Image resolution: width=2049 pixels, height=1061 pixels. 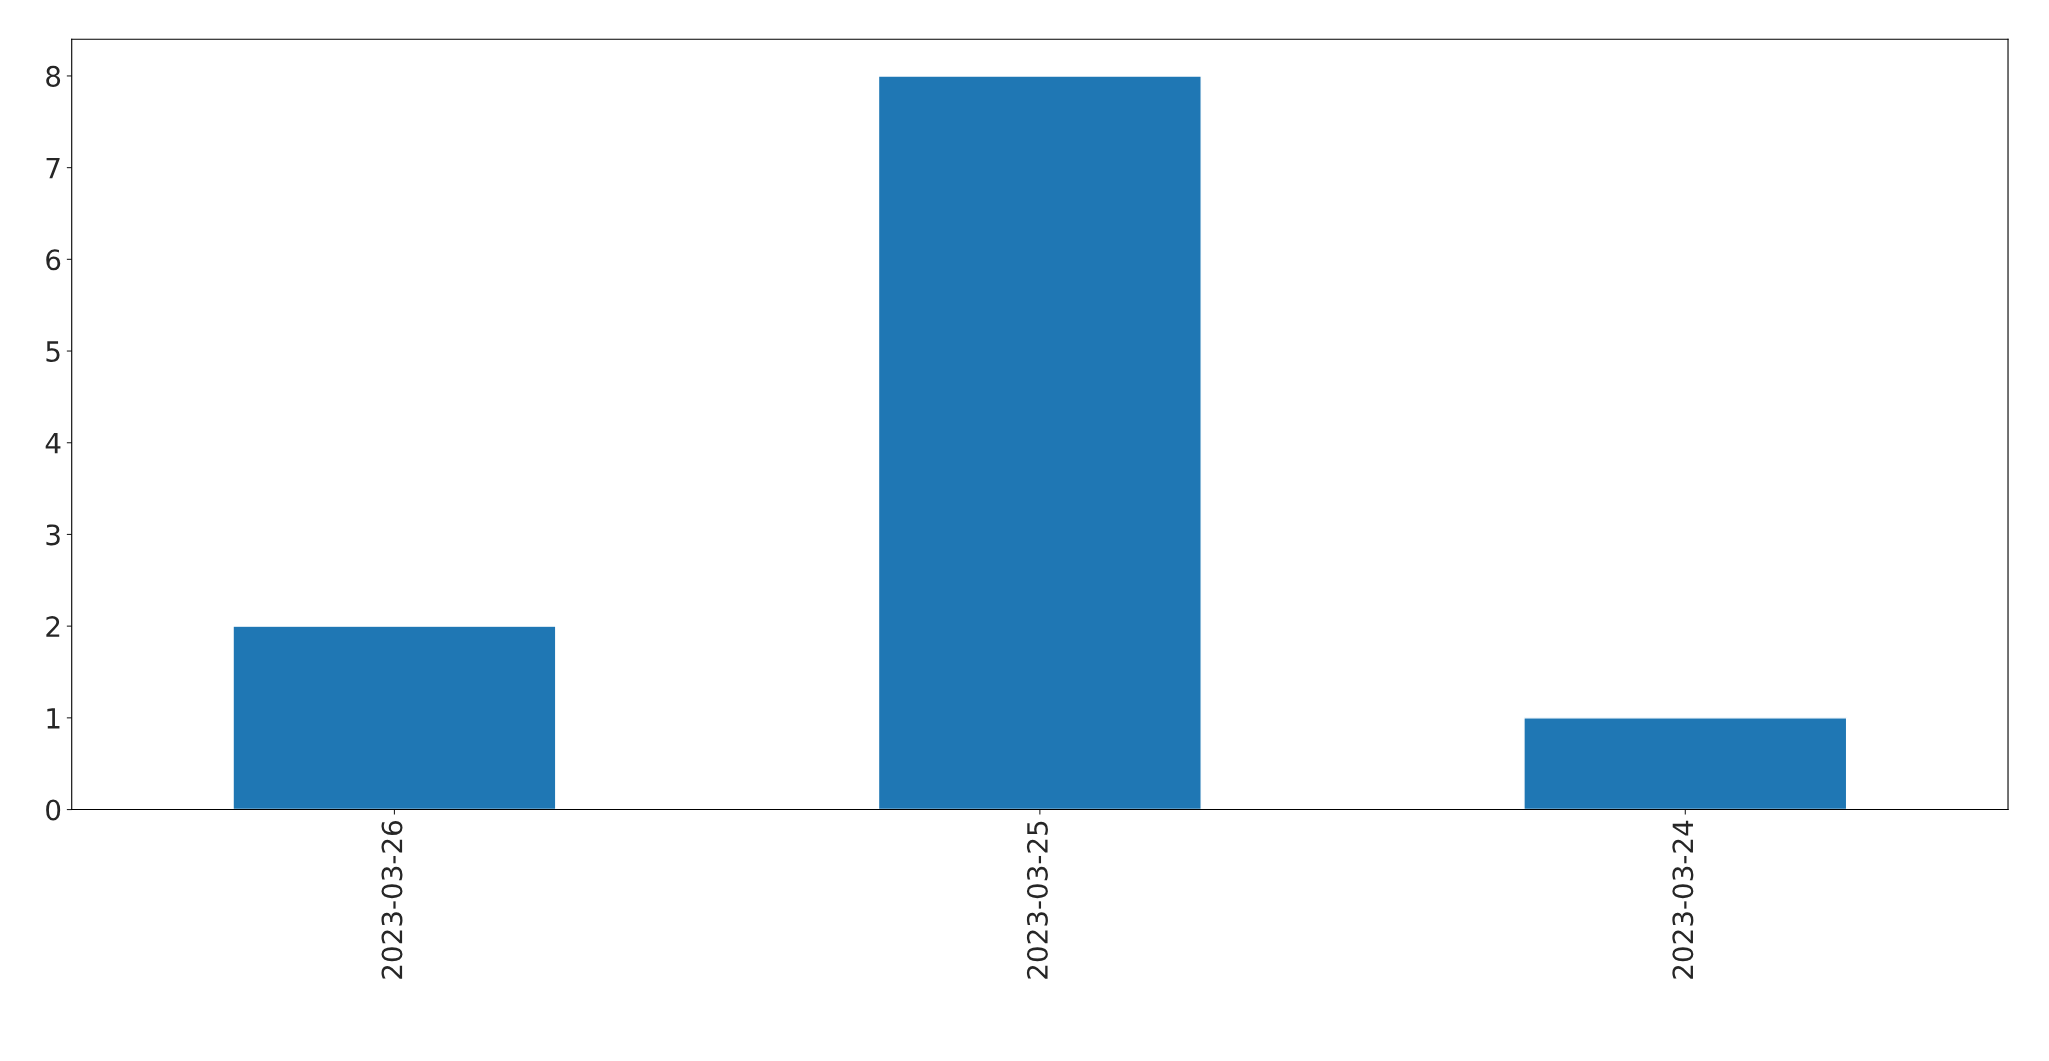 What do you see at coordinates (53, 718) in the screenshot?
I see `y-tick-label: 1` at bounding box center [53, 718].